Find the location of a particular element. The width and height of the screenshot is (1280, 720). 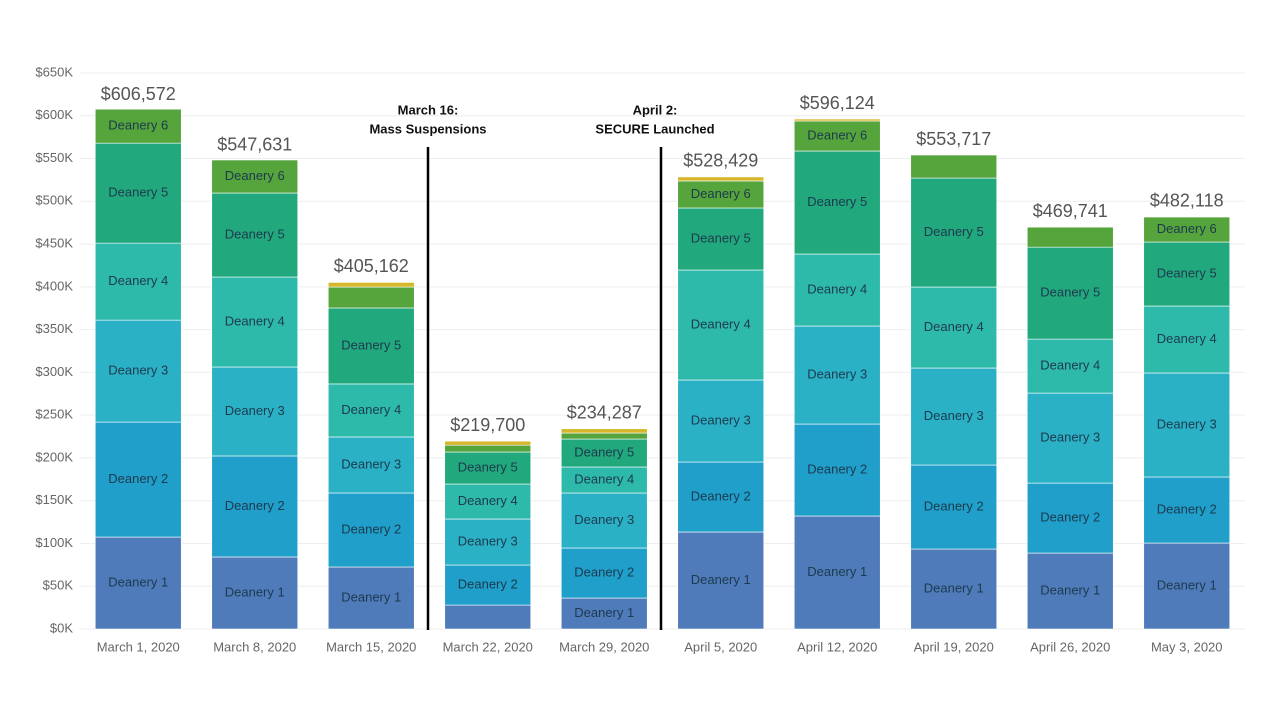

x-tick-label: March 29, 2020 is located at coordinates (604, 646).